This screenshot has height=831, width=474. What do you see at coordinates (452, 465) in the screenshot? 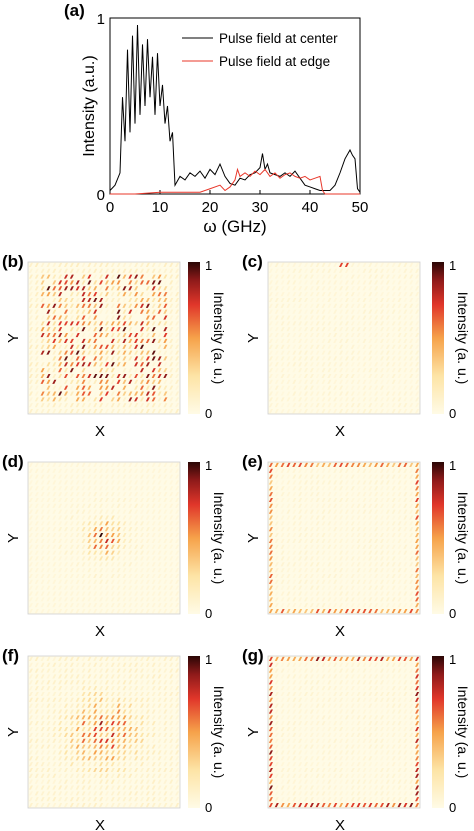
I see `colorbar-tick-max: 1` at bounding box center [452, 465].